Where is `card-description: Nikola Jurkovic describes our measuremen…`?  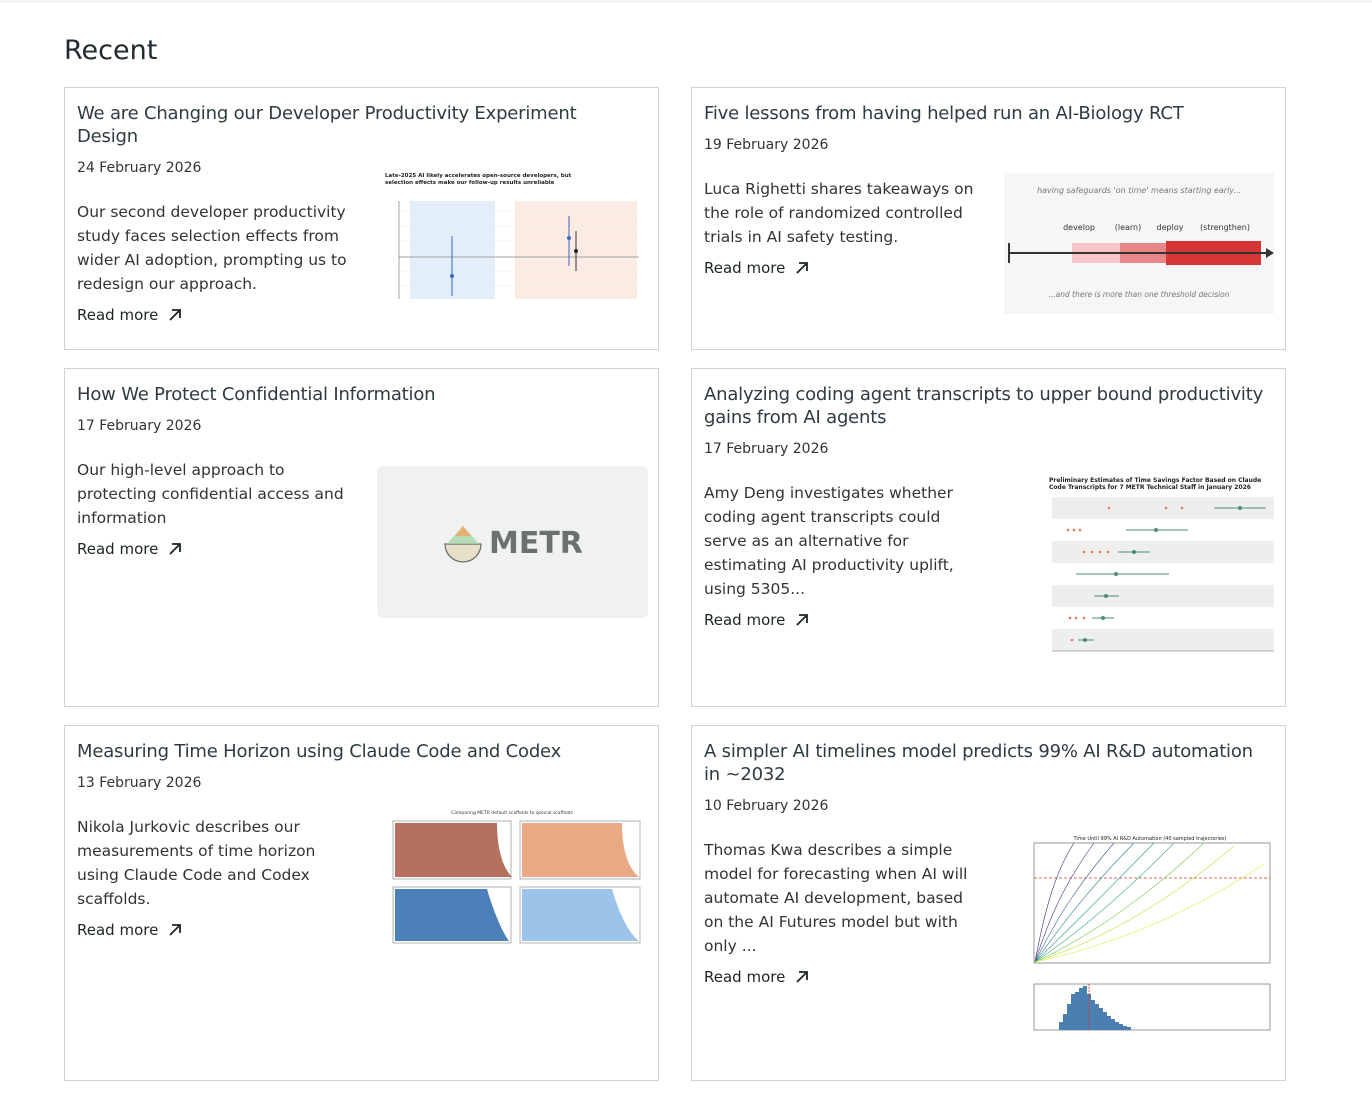
card-description: Nikola Jurkovic describes our measuremen… is located at coordinates (196, 863).